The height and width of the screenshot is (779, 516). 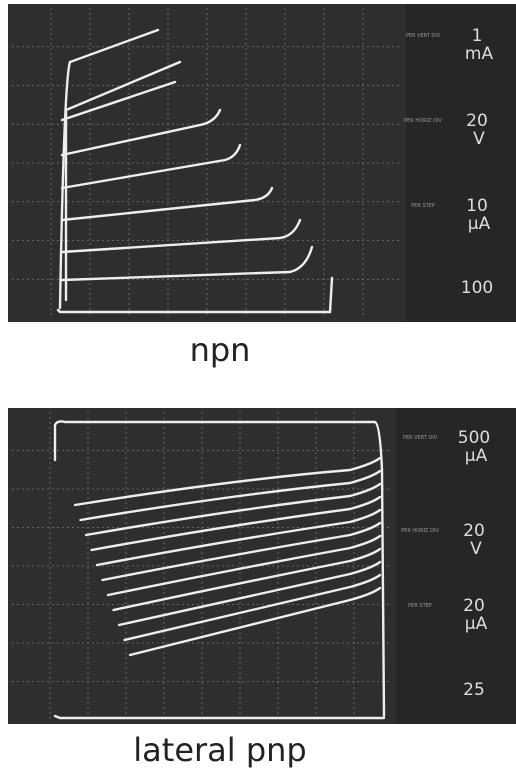 I want to click on readout-value: 500, so click(x=474, y=438).